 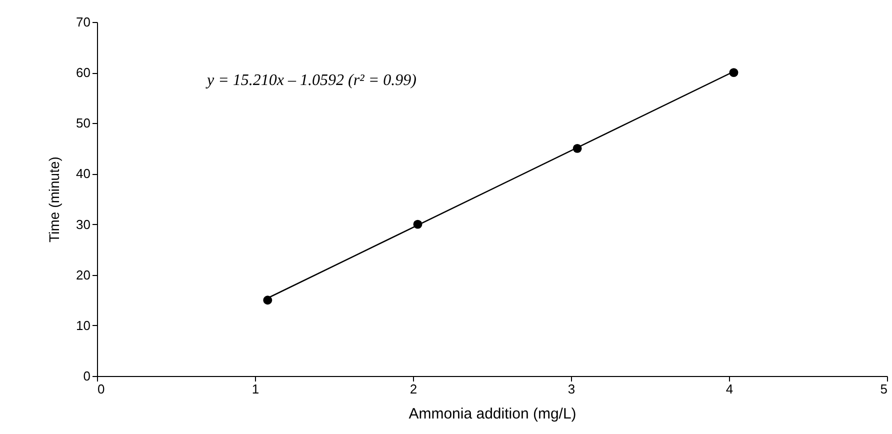 What do you see at coordinates (884, 389) in the screenshot?
I see `x-tick-label: 5` at bounding box center [884, 389].